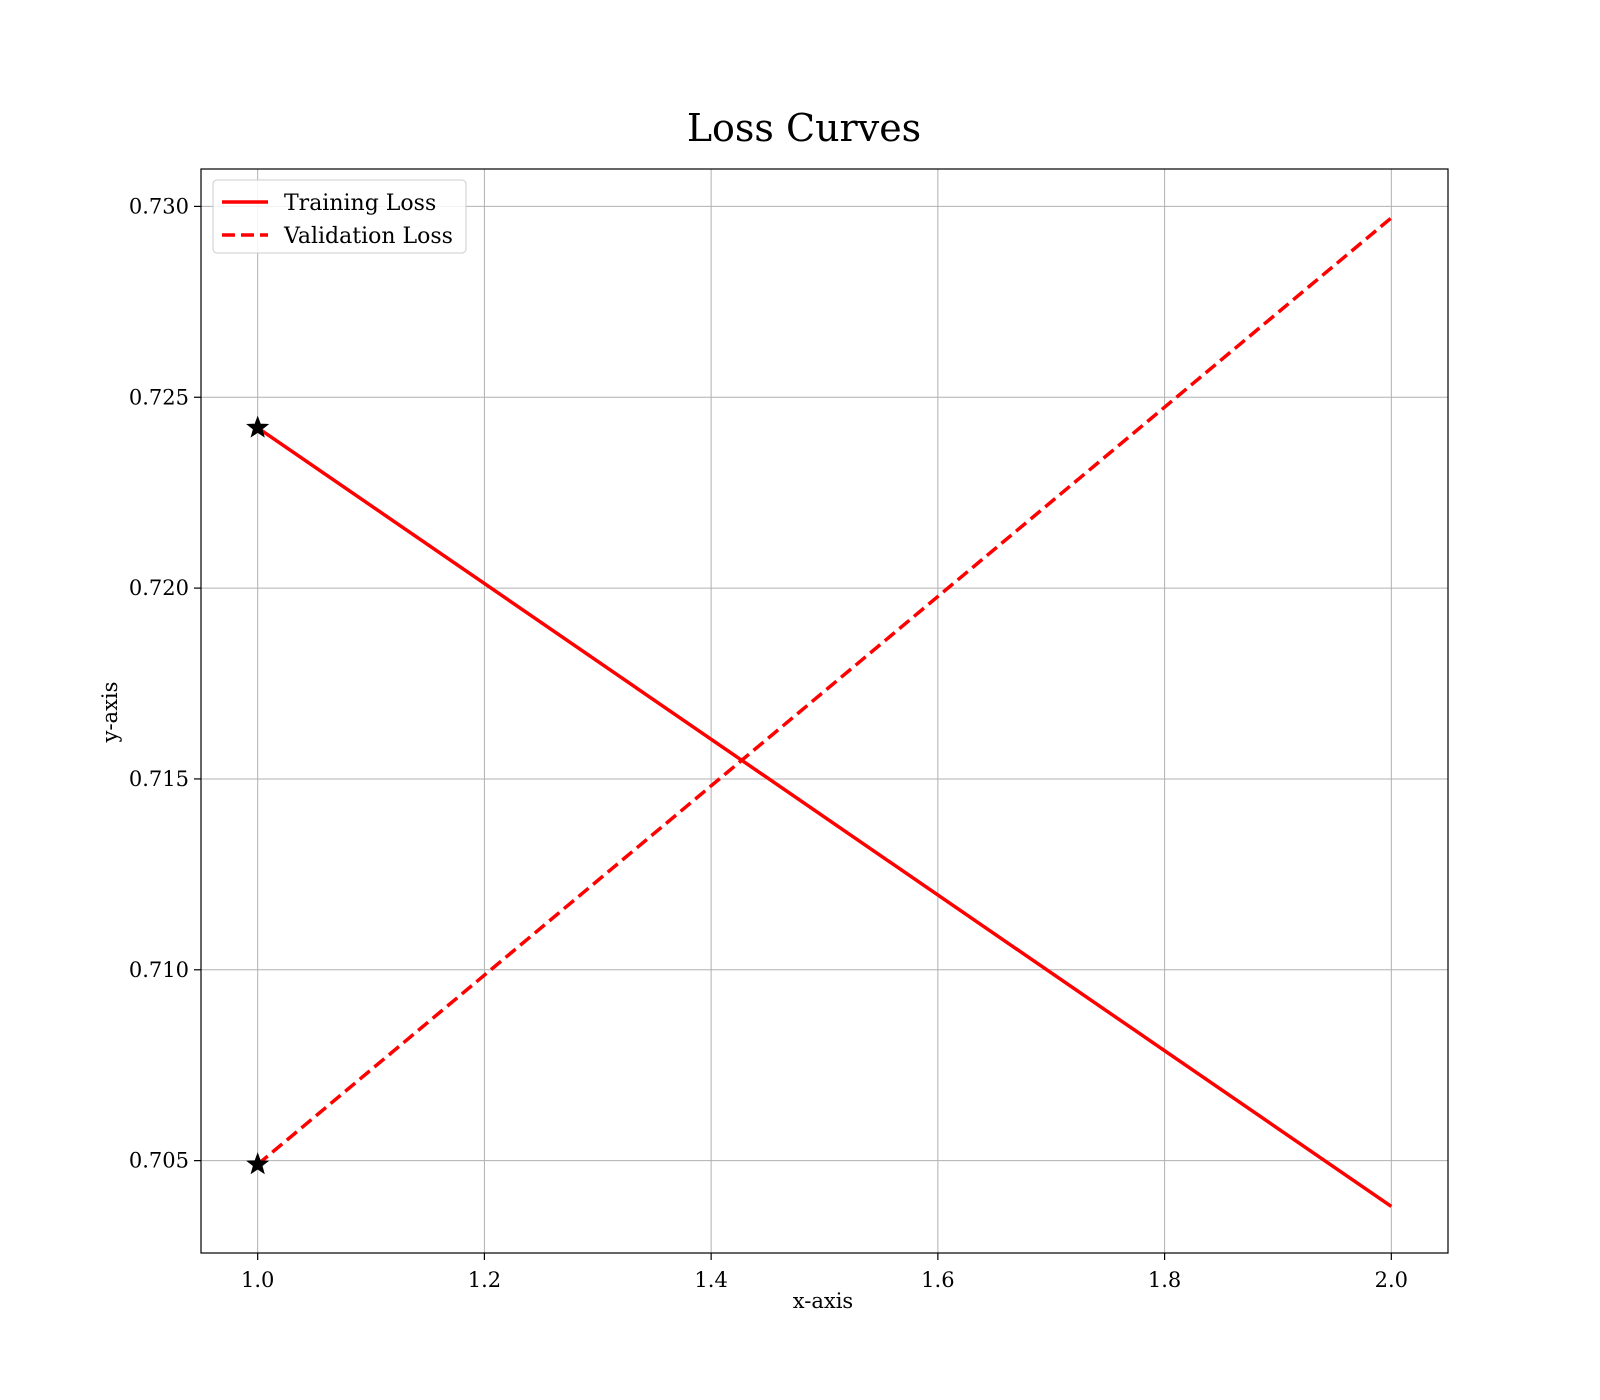 Image resolution: width=1600 pixels, height=1400 pixels. What do you see at coordinates (258, 795) in the screenshot?
I see `data-markers` at bounding box center [258, 795].